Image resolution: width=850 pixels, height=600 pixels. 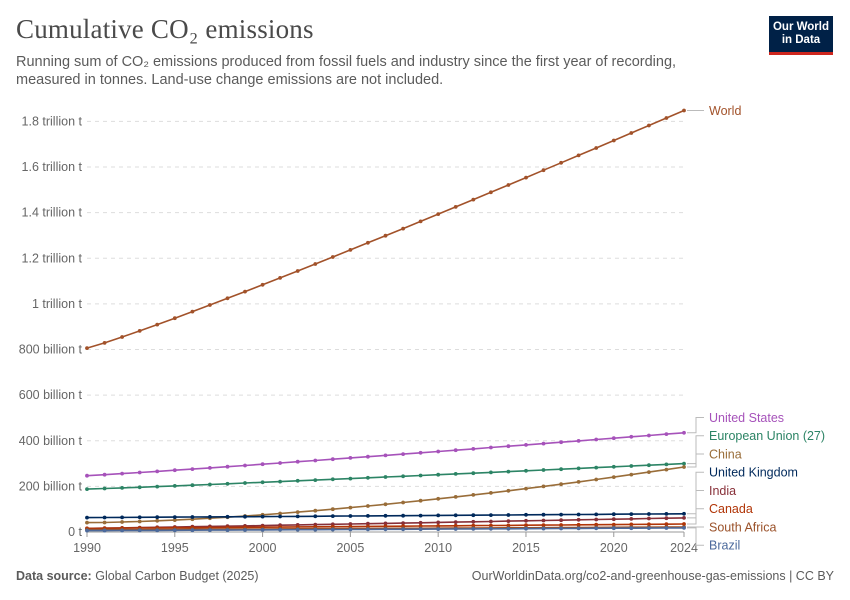 What do you see at coordinates (385, 529) in the screenshot?
I see `series-brazil` at bounding box center [385, 529].